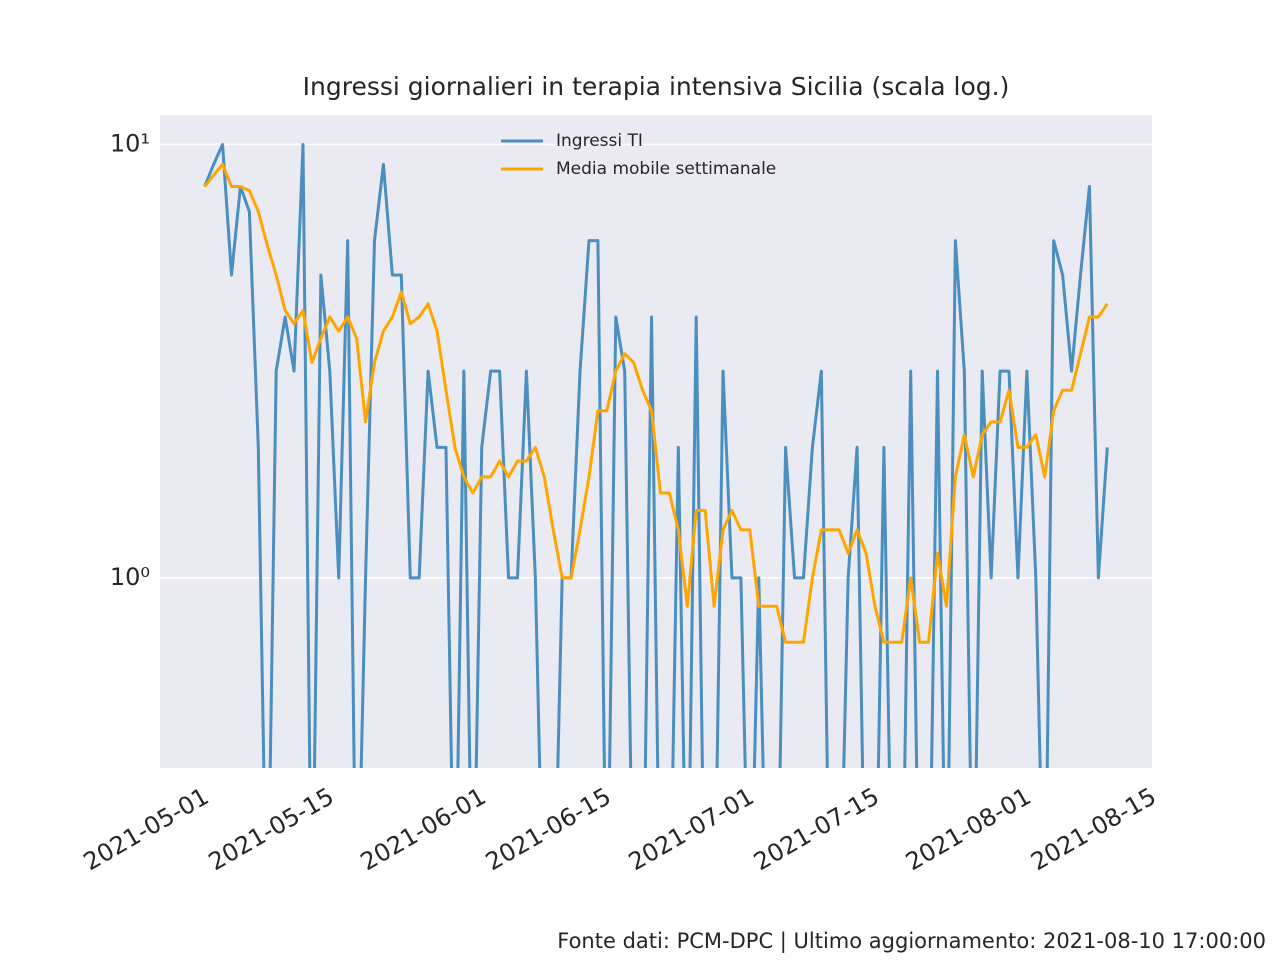 The image size is (1280, 960). Describe the element at coordinates (968, 829) in the screenshot. I see `x-tick-label: 2021-08-01` at that location.